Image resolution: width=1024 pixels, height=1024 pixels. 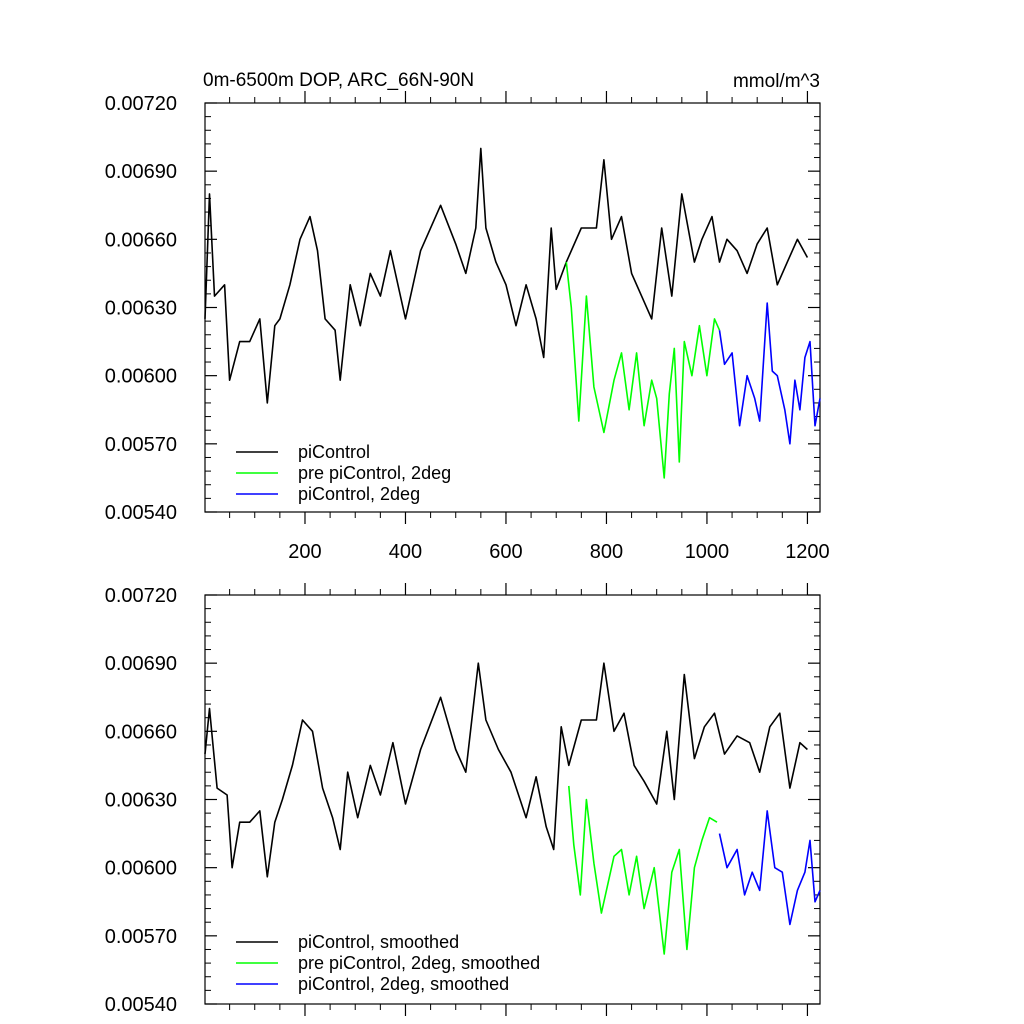 I want to click on legend-label: piControl, 2deg, so click(x=359, y=494).